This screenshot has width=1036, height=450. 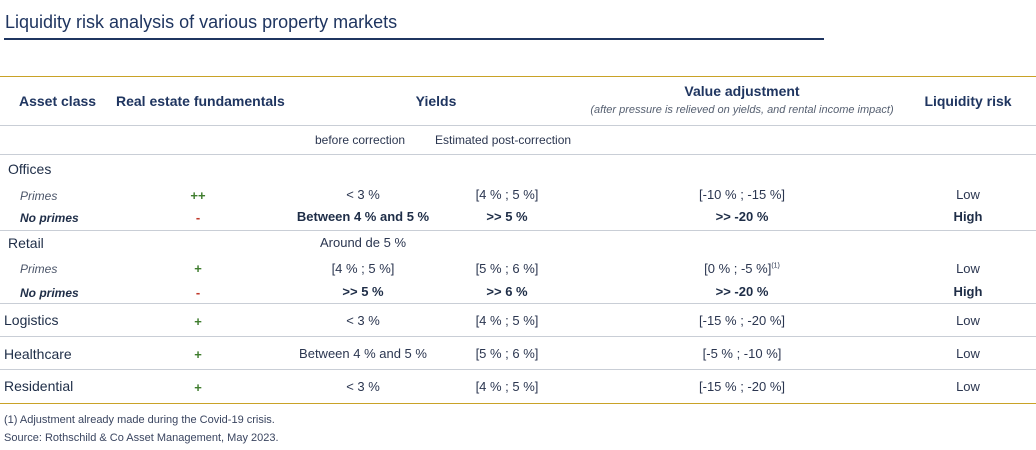 I want to click on title-underline, so click(x=414, y=39).